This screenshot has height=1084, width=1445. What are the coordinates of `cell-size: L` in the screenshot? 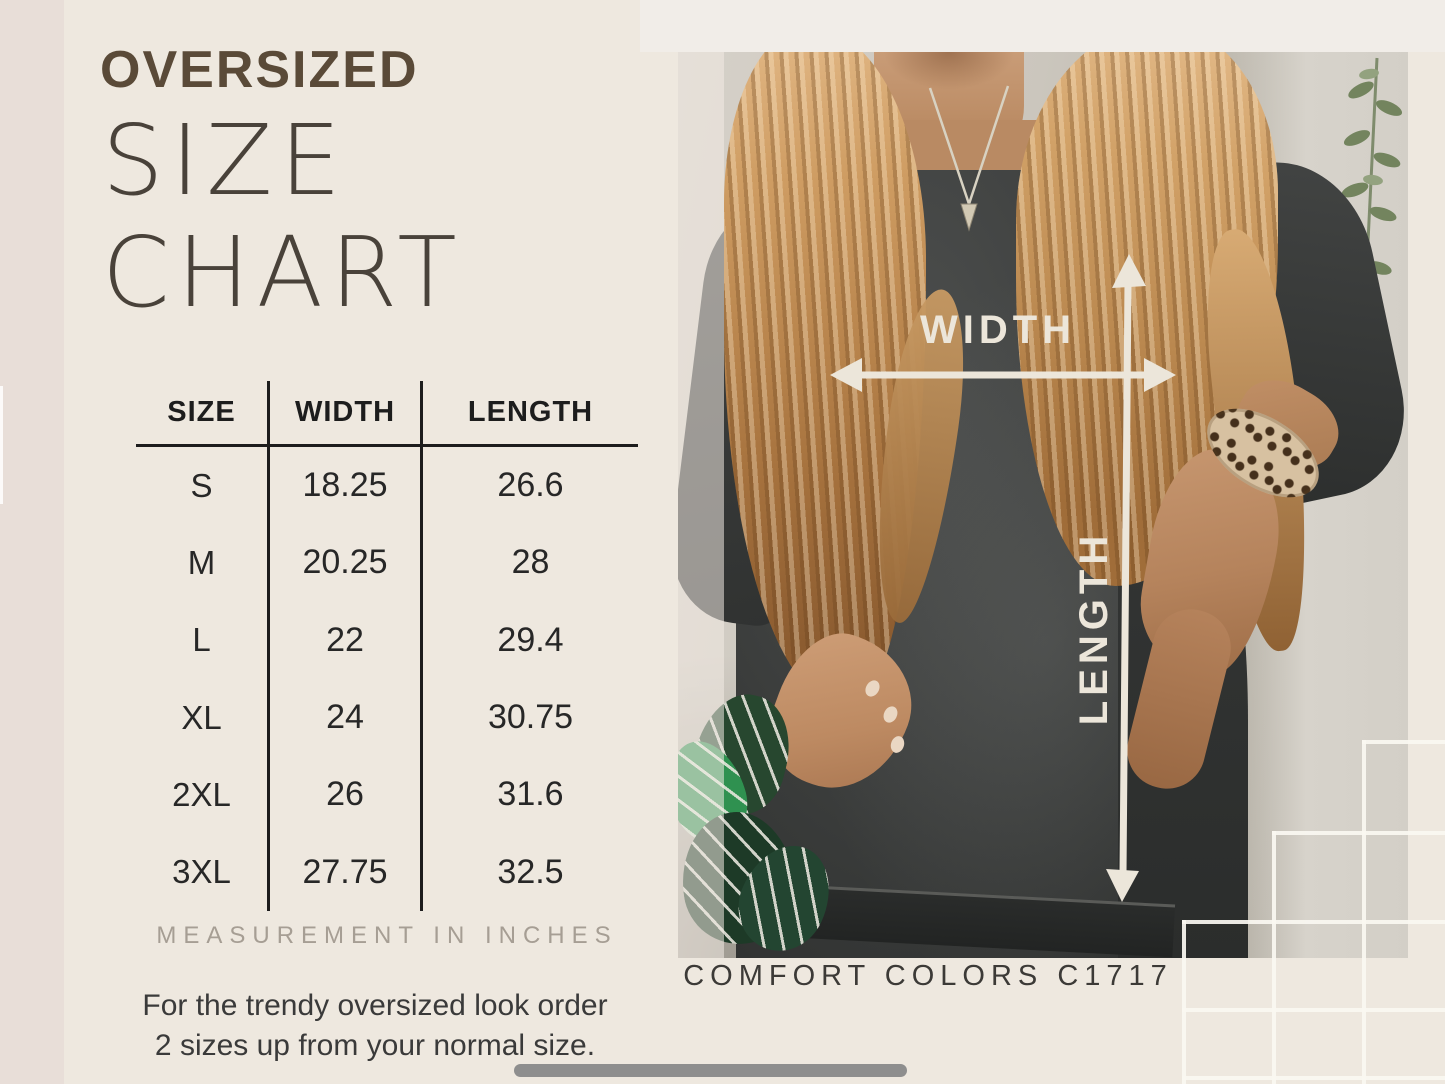 It's located at (201, 640).